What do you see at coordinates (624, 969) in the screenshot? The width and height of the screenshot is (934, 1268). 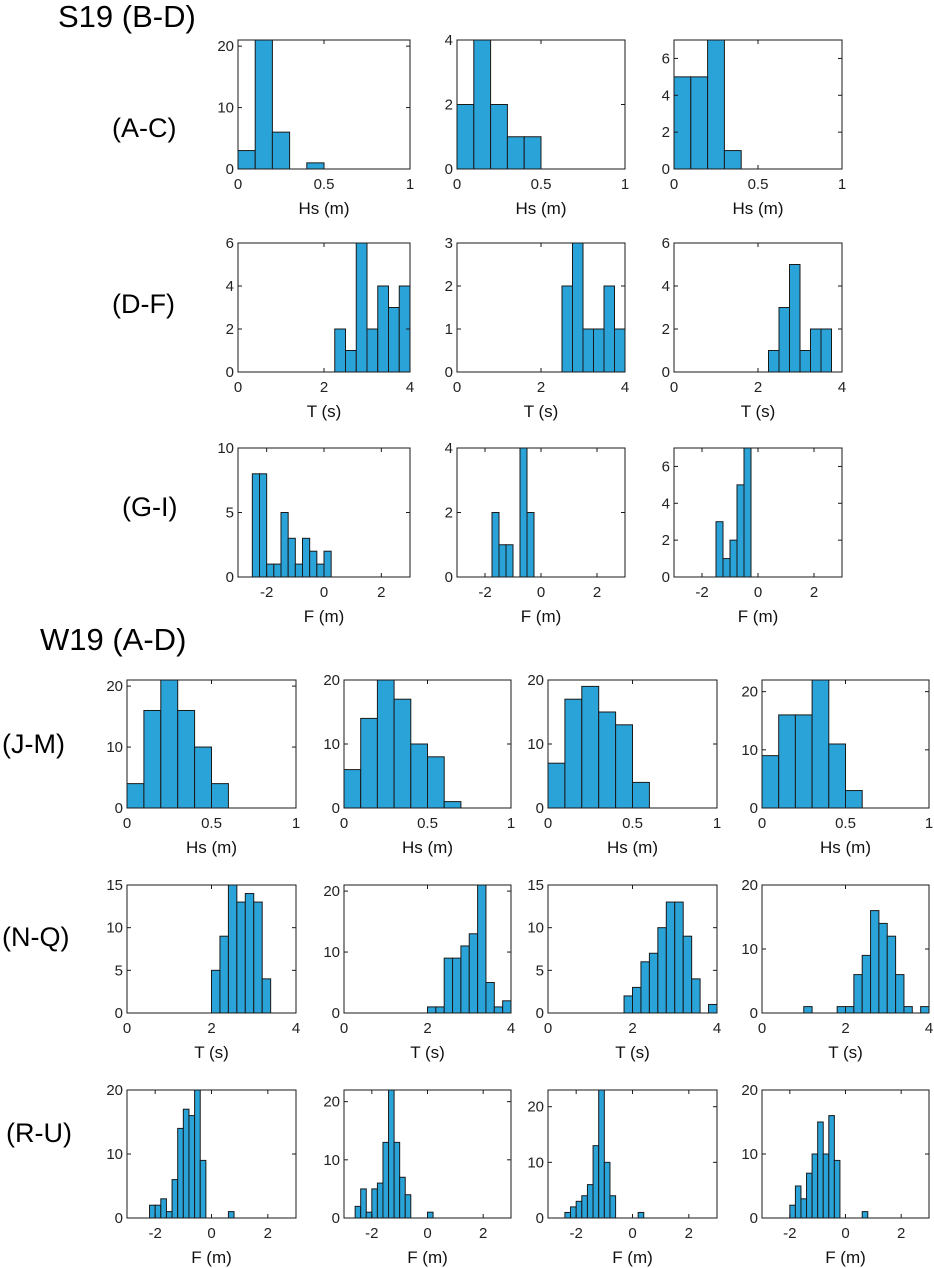 I see `histogram-panel-w19-p: 0 2 4 0 5 10 15 T (s)` at bounding box center [624, 969].